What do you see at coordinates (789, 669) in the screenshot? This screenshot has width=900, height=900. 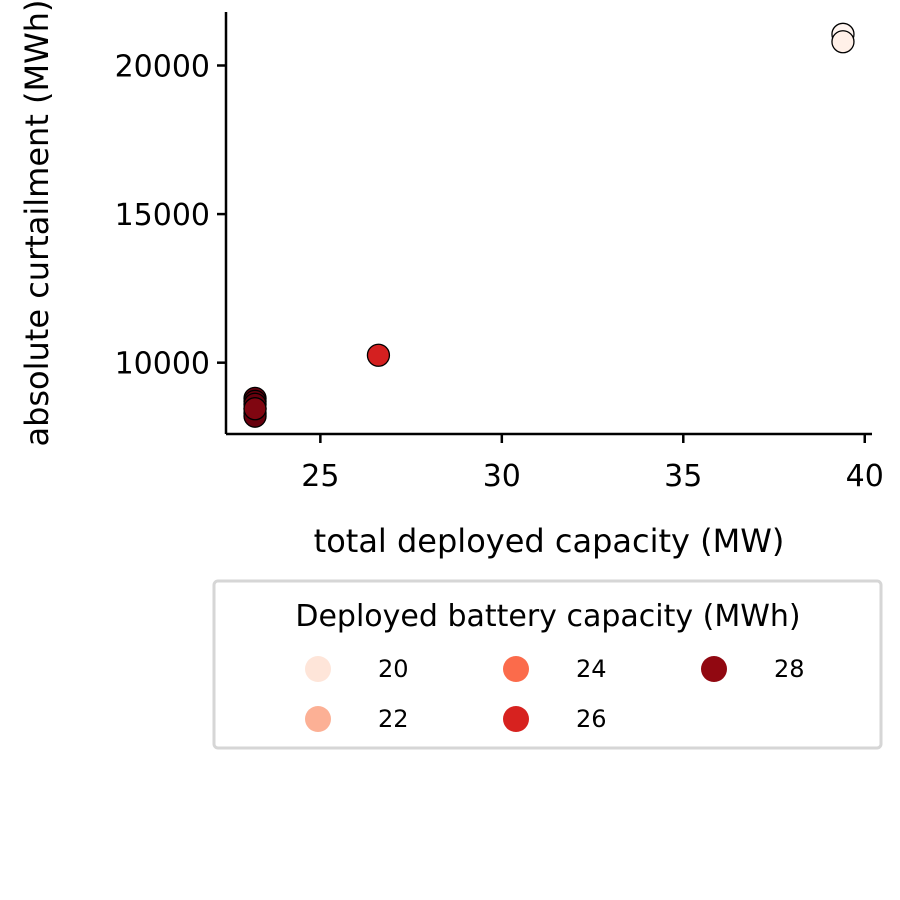 I see `legend-label: 28` at bounding box center [789, 669].